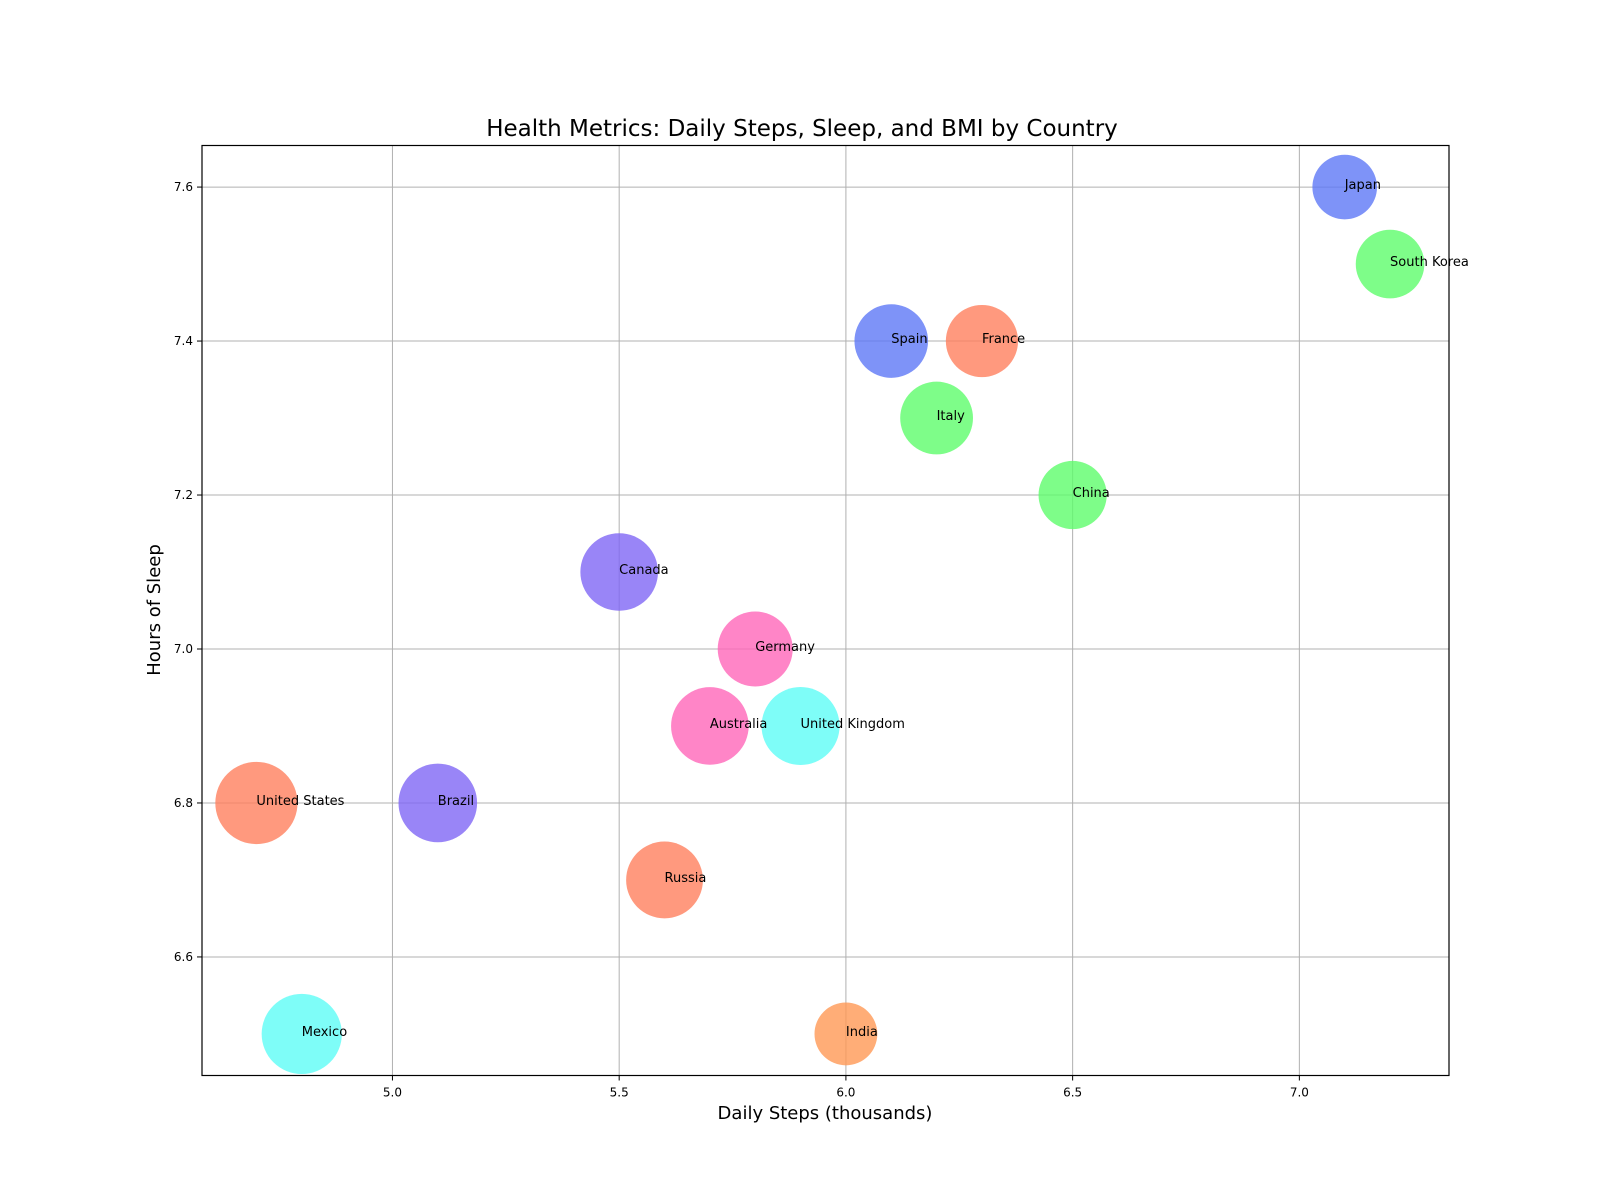 This screenshot has height=1204, width=1600. I want to click on bubble-brazil, so click(438, 803).